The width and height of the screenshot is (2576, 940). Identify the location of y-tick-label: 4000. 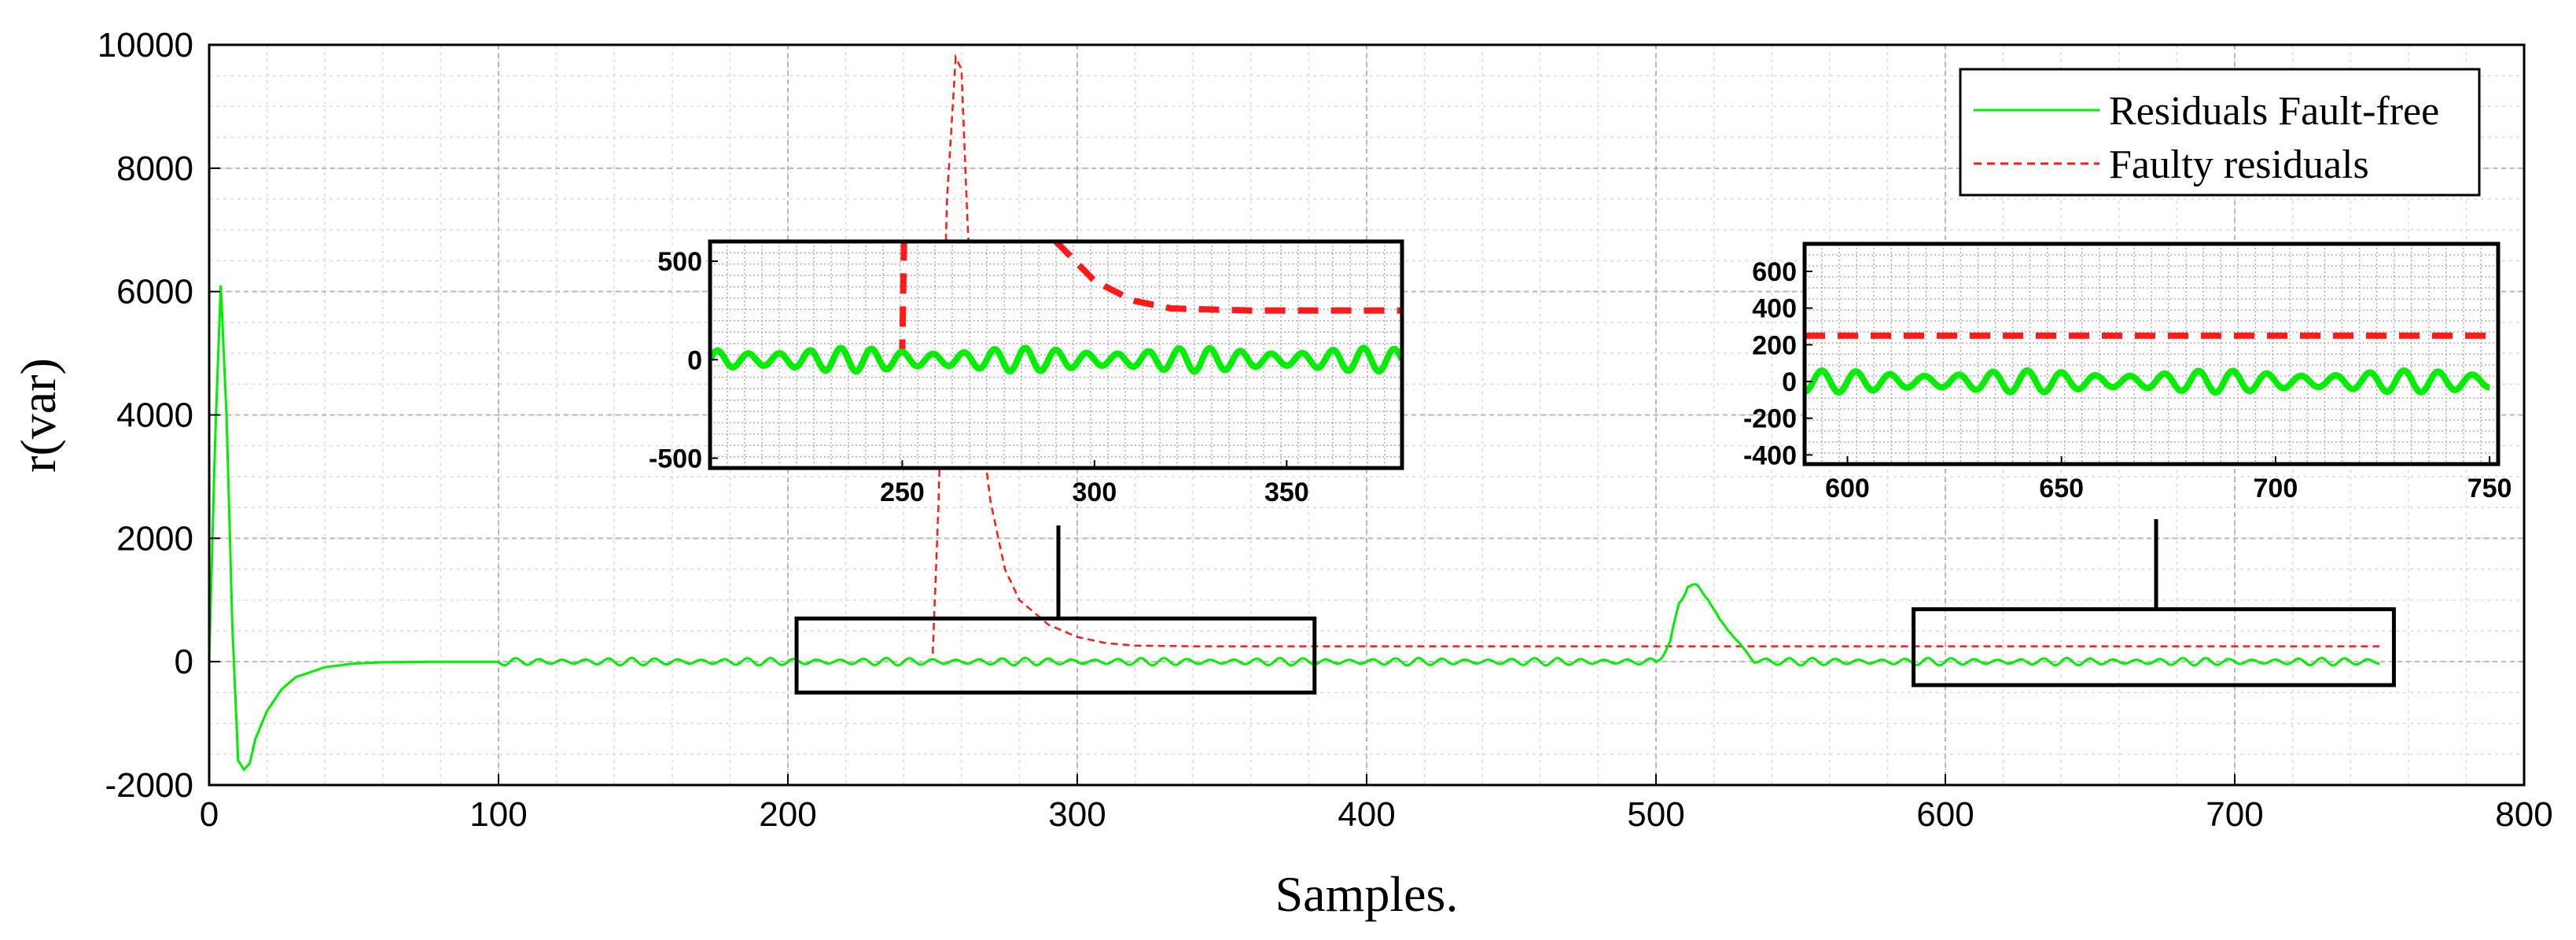
(154, 415).